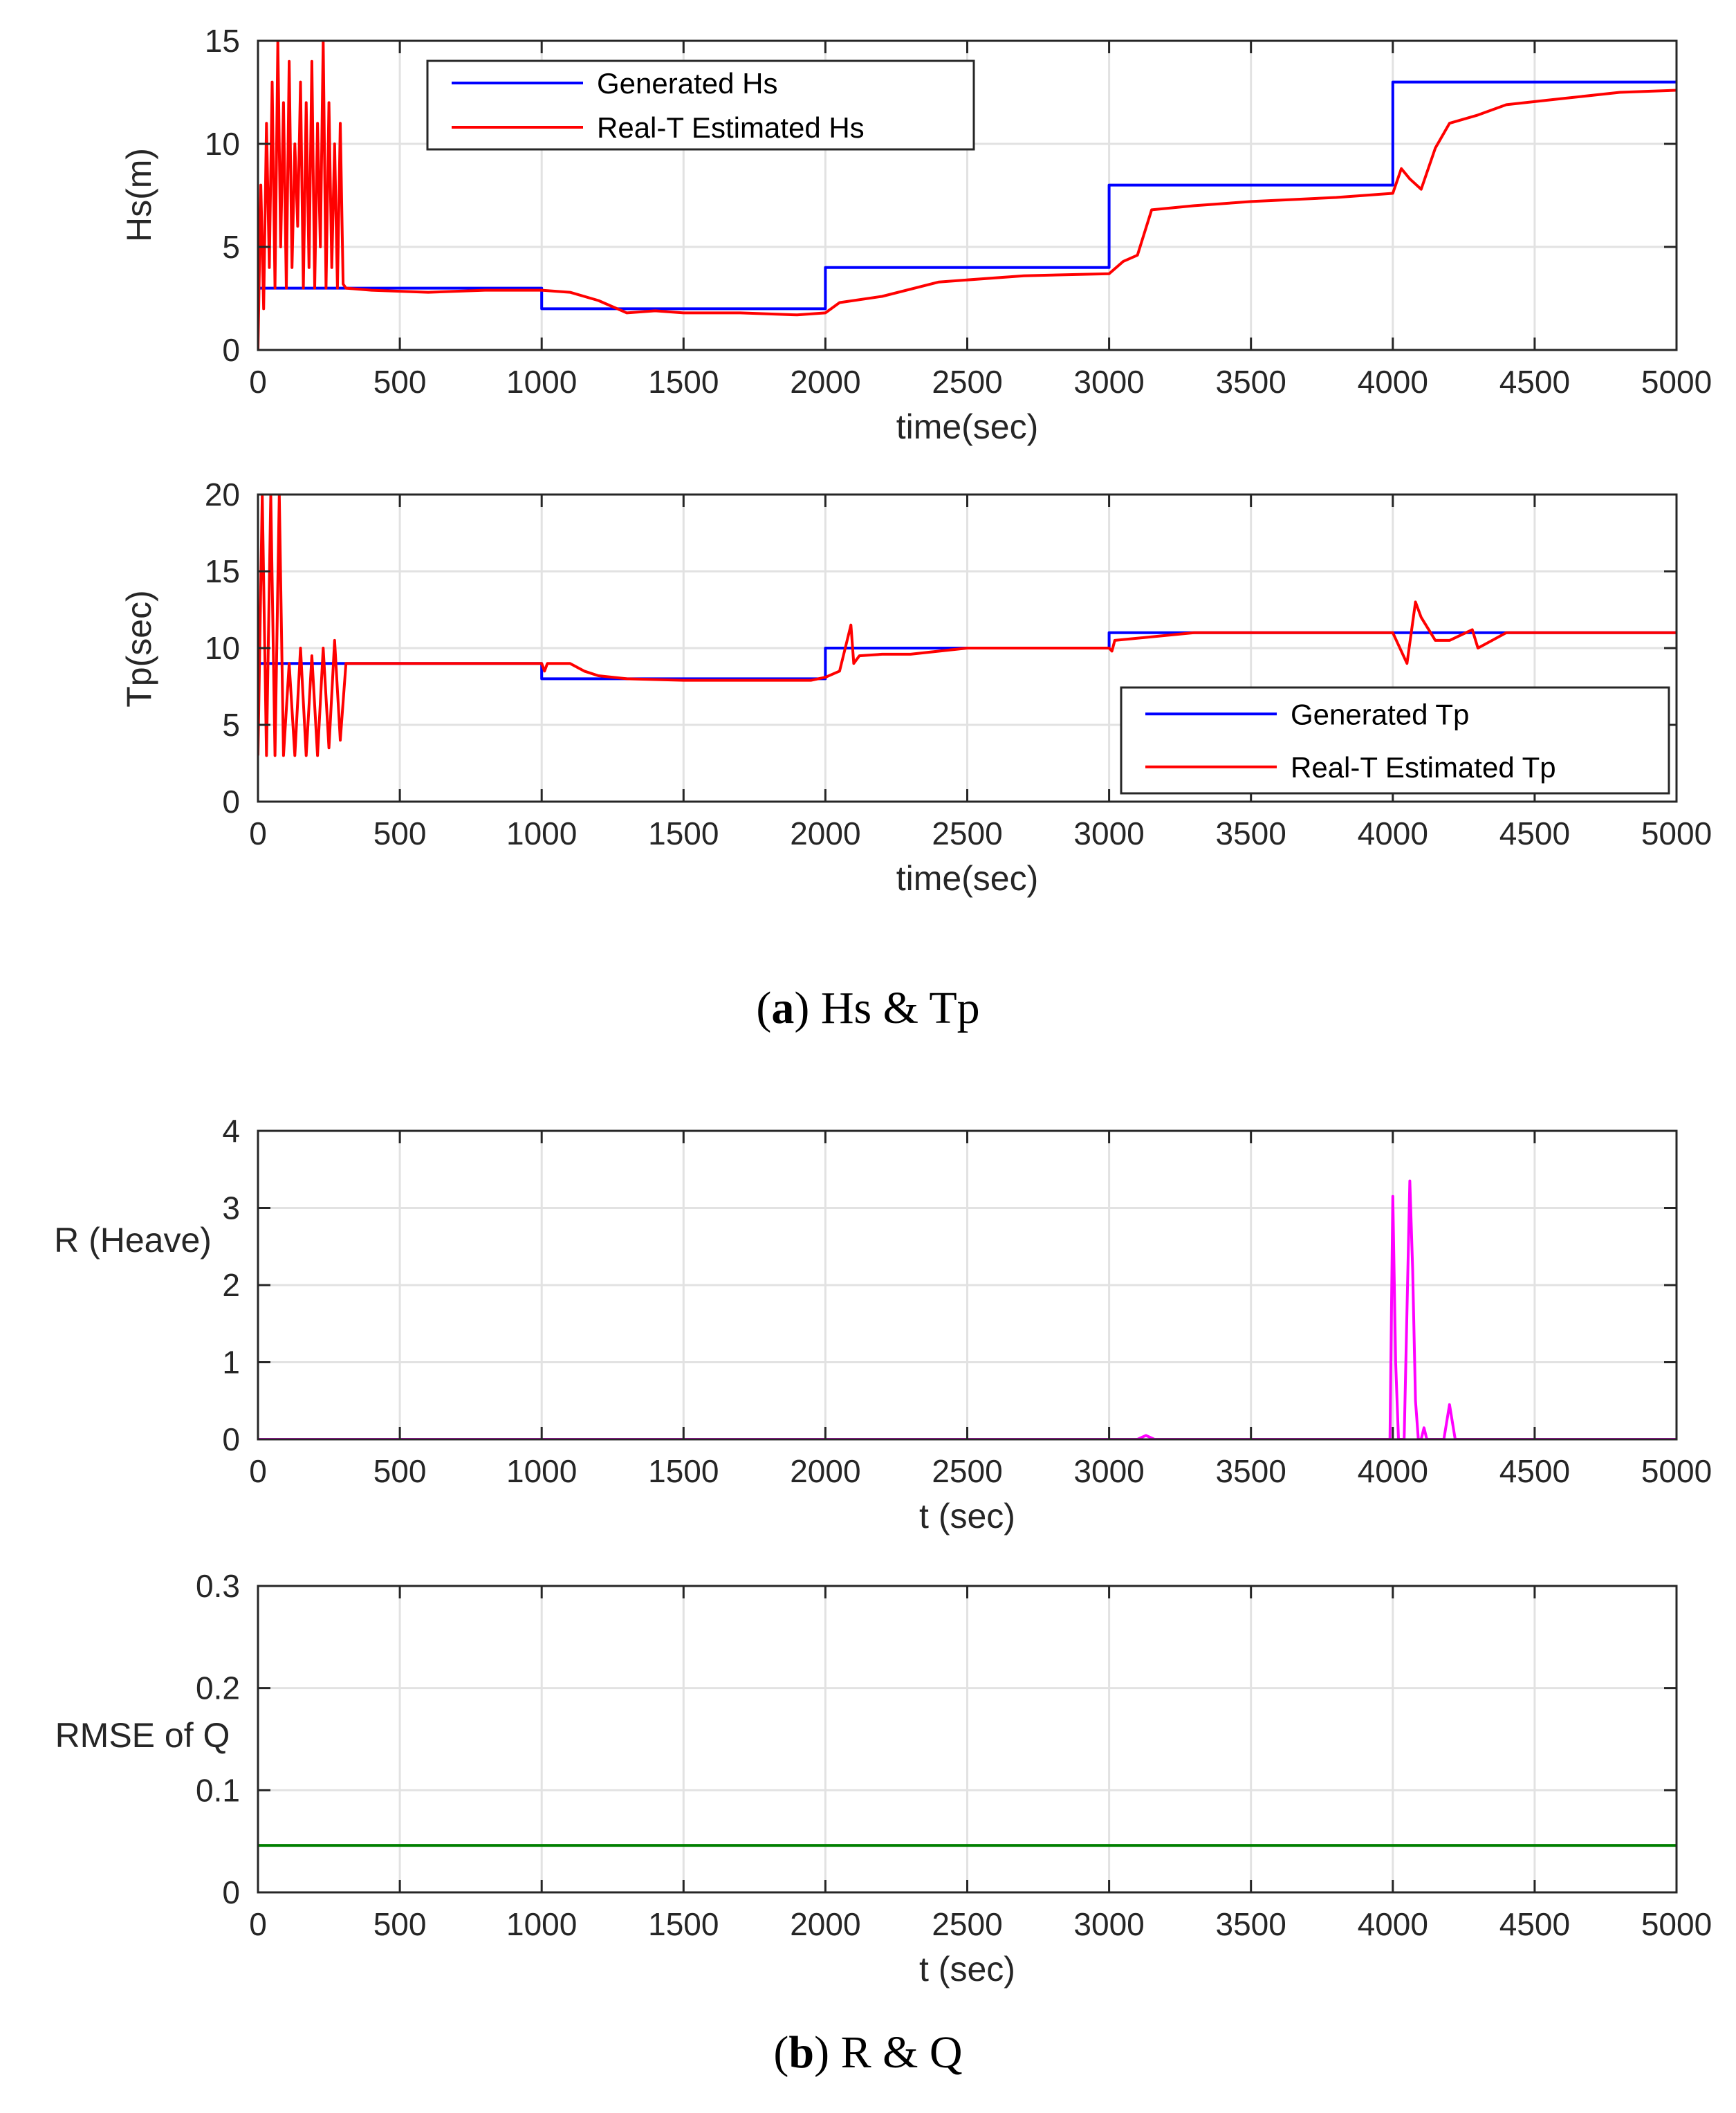  What do you see at coordinates (801, 2052) in the screenshot?
I see `caption-b-label: b` at bounding box center [801, 2052].